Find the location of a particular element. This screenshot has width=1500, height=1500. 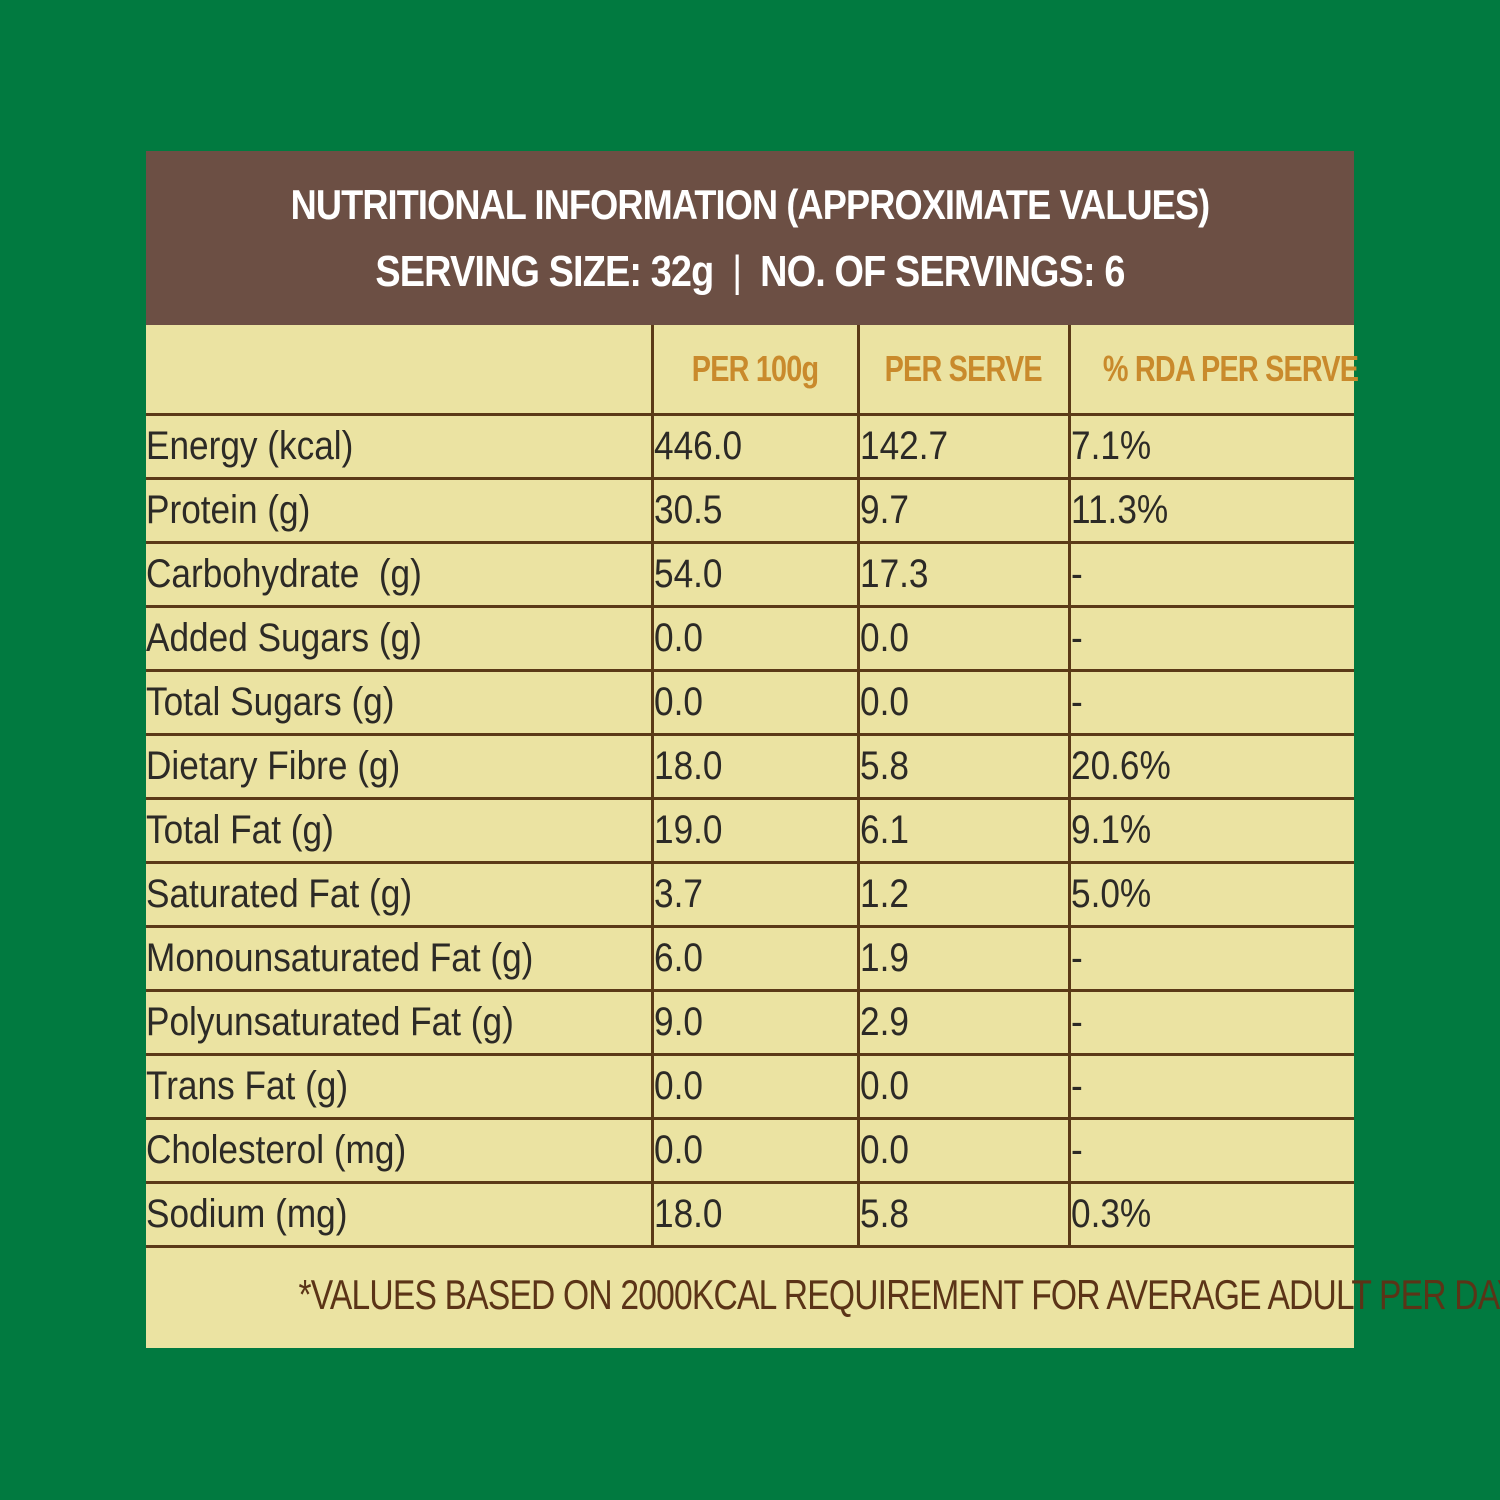

table-row: Sodium (mg) 18.0 5.8 0.3% is located at coordinates (750, 1215).